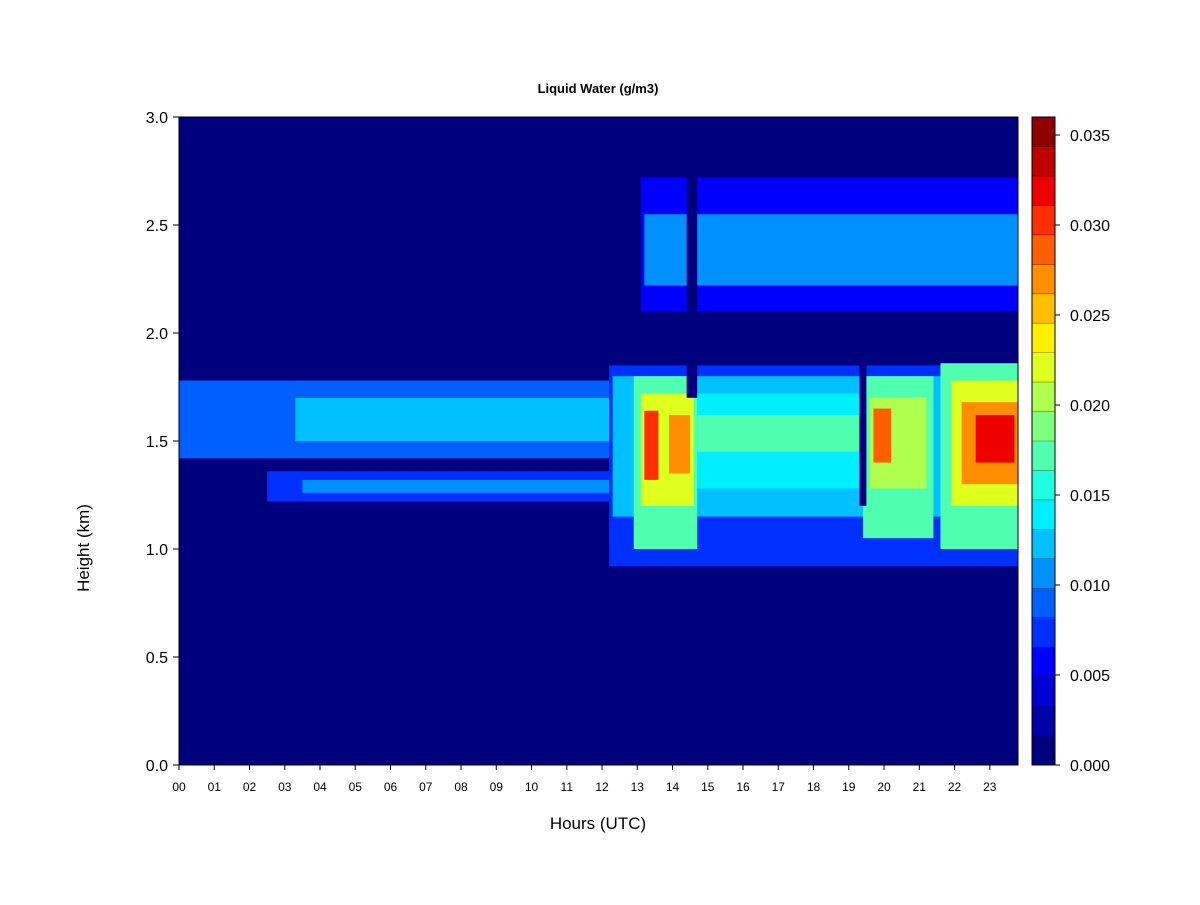 The height and width of the screenshot is (905, 1200). What do you see at coordinates (598, 88) in the screenshot?
I see `chart-title: Liquid Water (g/m3)` at bounding box center [598, 88].